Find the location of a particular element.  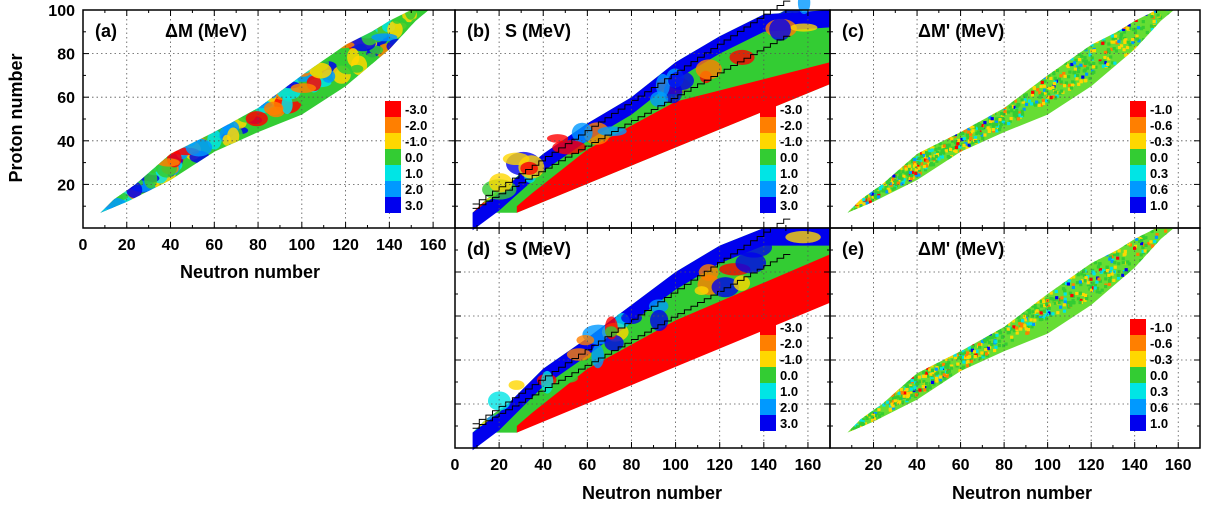

x-tick-label: 60 is located at coordinates (961, 465).